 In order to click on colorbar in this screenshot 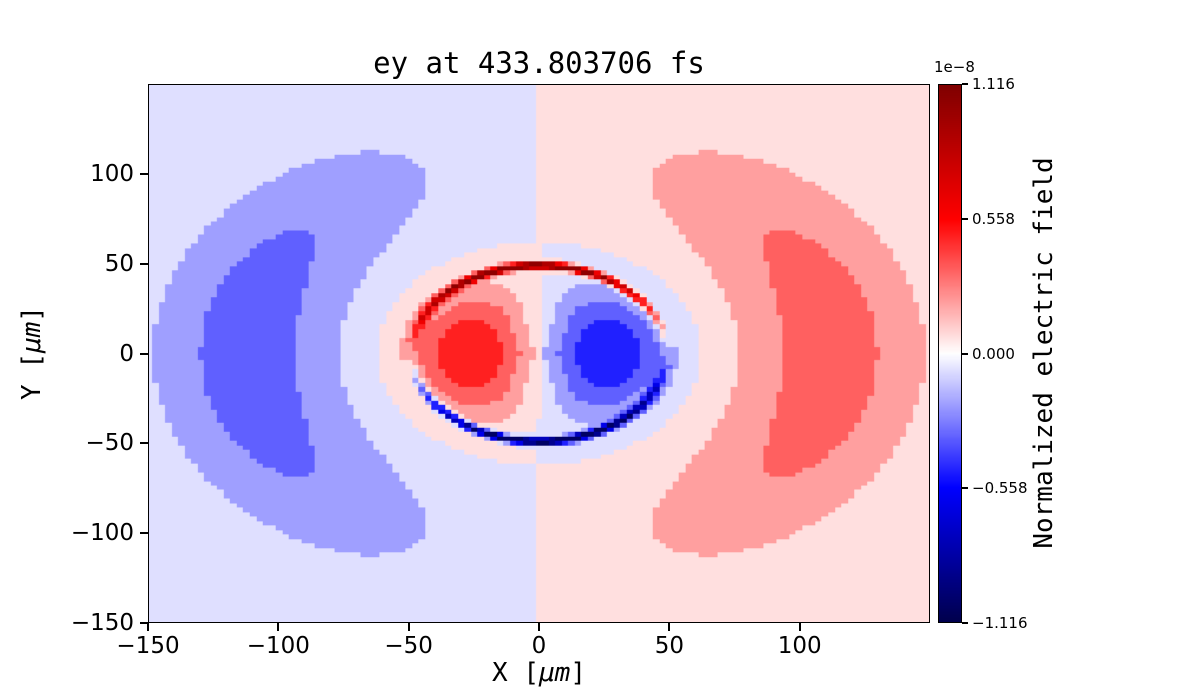, I will do `click(950, 353)`.